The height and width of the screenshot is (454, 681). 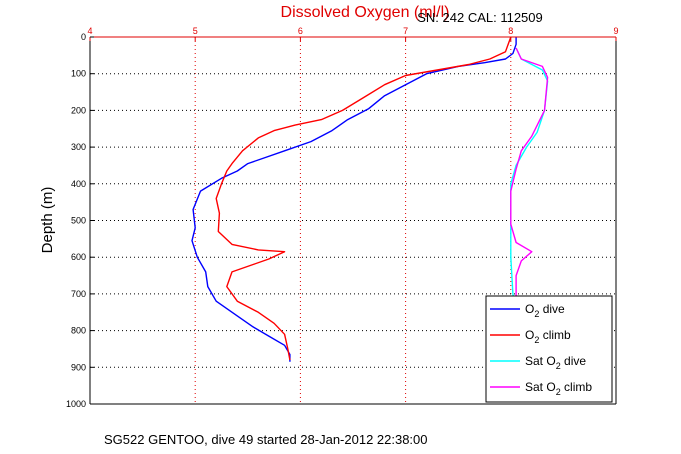 I want to click on legend-label: O2 dive, so click(x=545, y=310).